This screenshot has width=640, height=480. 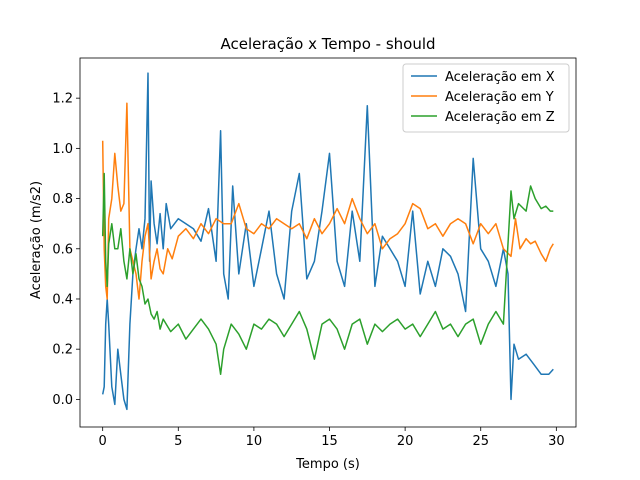 I want to click on x-tick-label: 30, so click(x=556, y=441).